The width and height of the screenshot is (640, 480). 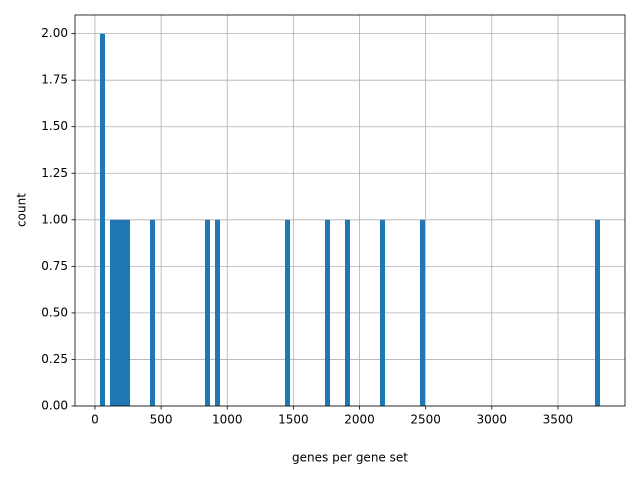 I want to click on x-tick-label: 3500, so click(x=558, y=420).